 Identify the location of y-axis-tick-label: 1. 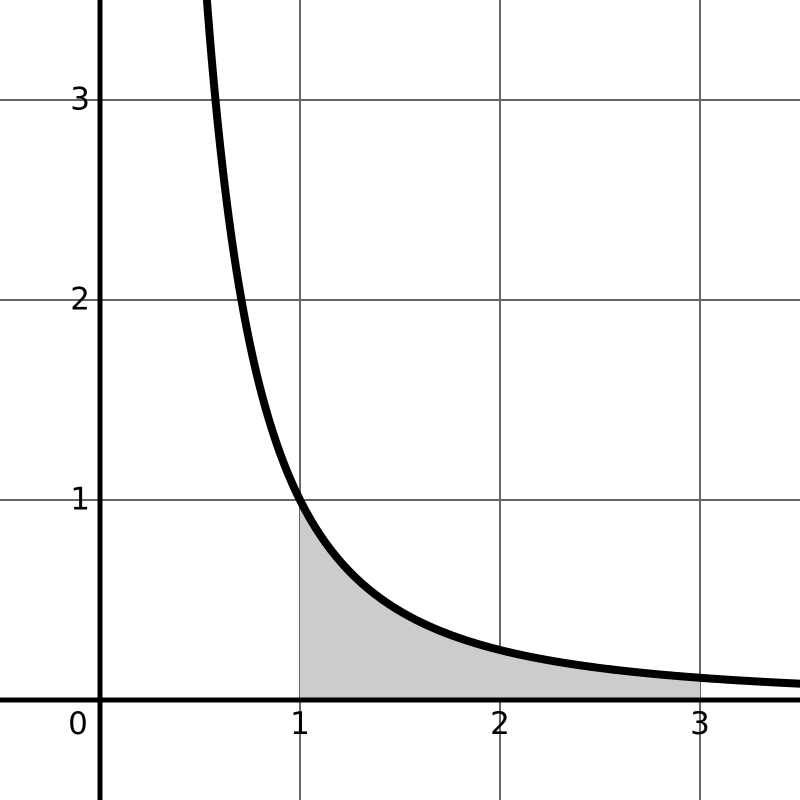
(80, 499).